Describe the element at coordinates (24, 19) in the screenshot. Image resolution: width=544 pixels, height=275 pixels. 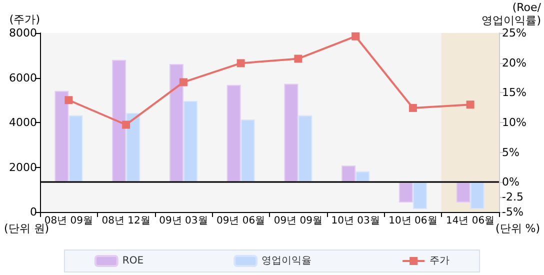
I see `y-axis-title: (주가)` at that location.